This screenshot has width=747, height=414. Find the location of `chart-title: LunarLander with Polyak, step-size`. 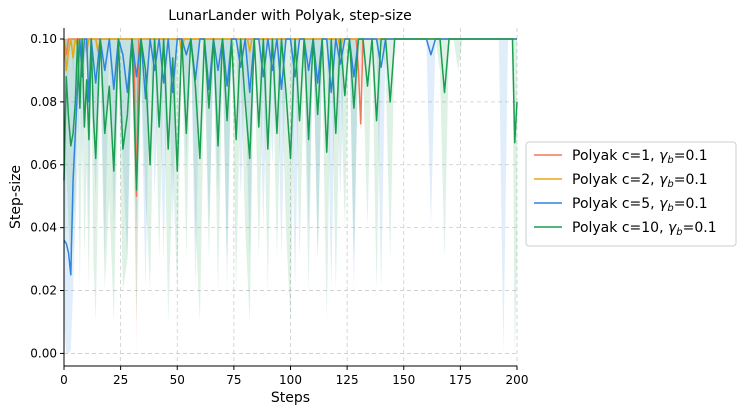

chart-title: LunarLander with Polyak, step-size is located at coordinates (290, 16).